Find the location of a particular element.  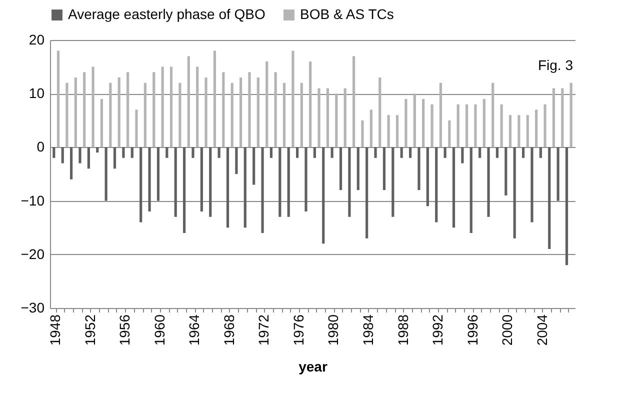

annotation: Fig. 3 is located at coordinates (556, 65).